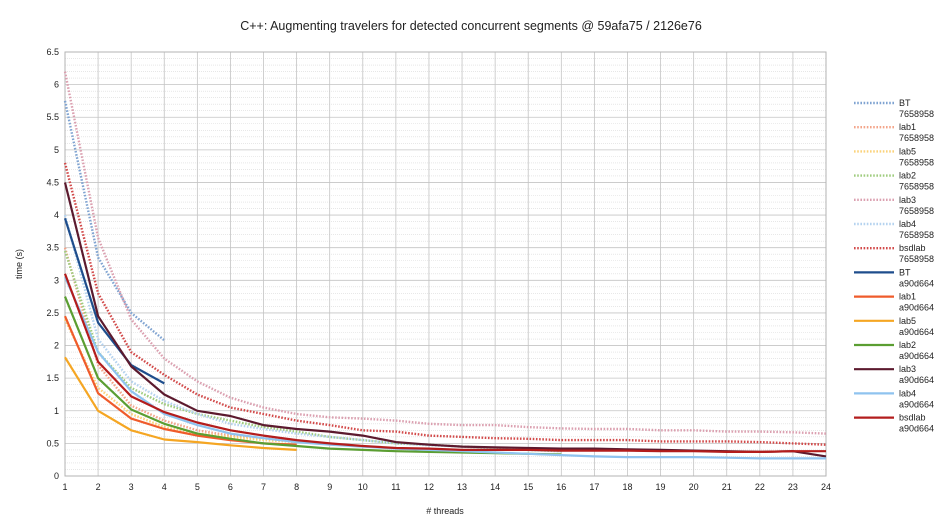 The height and width of the screenshot is (531, 942). I want to click on x-tick-label: 17, so click(594, 487).